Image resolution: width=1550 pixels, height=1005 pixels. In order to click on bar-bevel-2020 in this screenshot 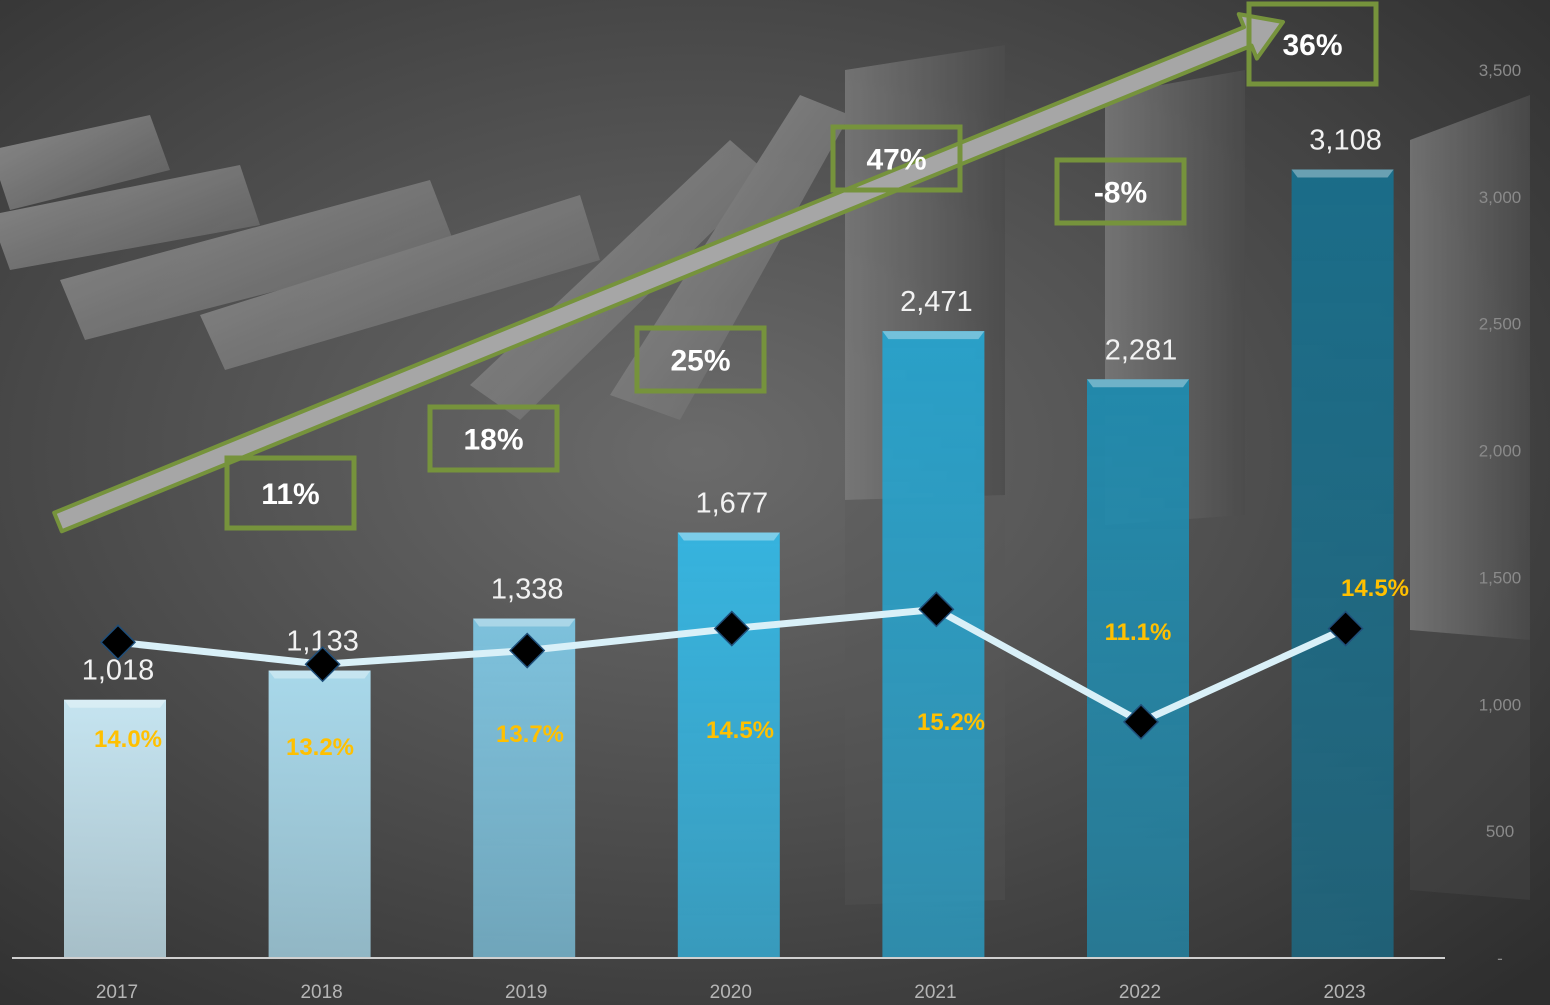, I will do `click(729, 537)`.